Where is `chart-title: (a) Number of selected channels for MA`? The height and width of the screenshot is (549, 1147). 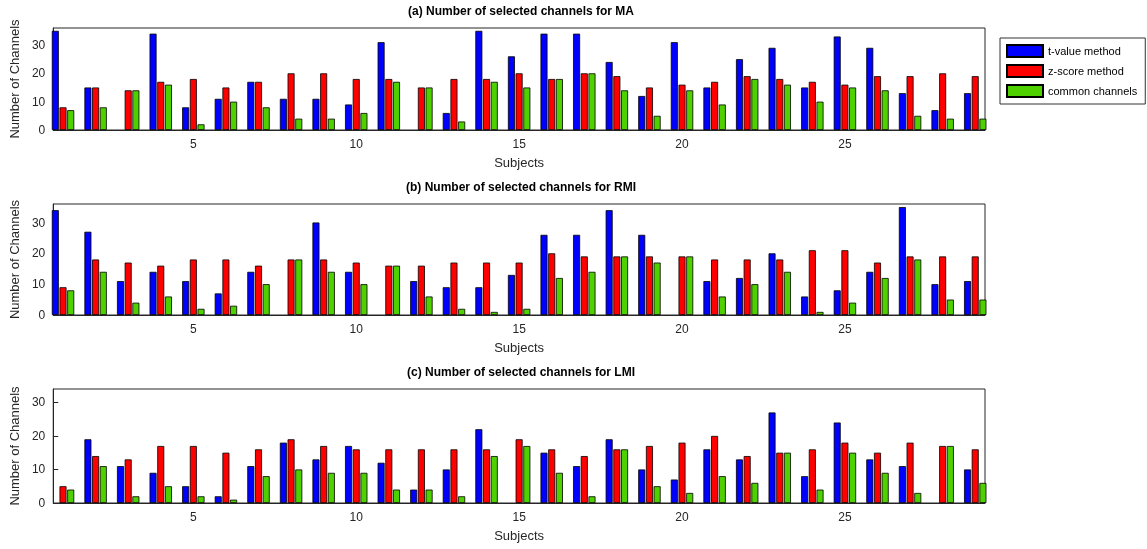
chart-title: (a) Number of selected channels for MA is located at coordinates (521, 11).